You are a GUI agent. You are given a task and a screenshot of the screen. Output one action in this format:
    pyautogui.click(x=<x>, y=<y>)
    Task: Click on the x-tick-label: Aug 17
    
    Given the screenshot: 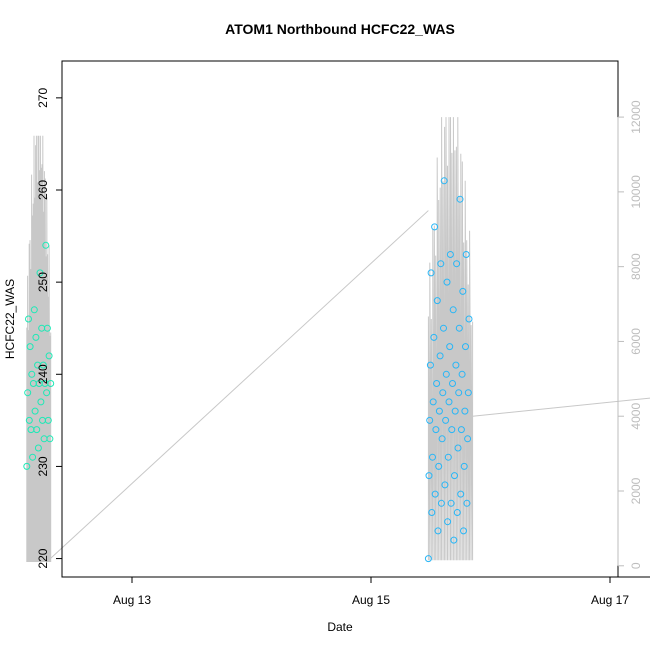 What is the action you would take?
    pyautogui.click(x=610, y=600)
    